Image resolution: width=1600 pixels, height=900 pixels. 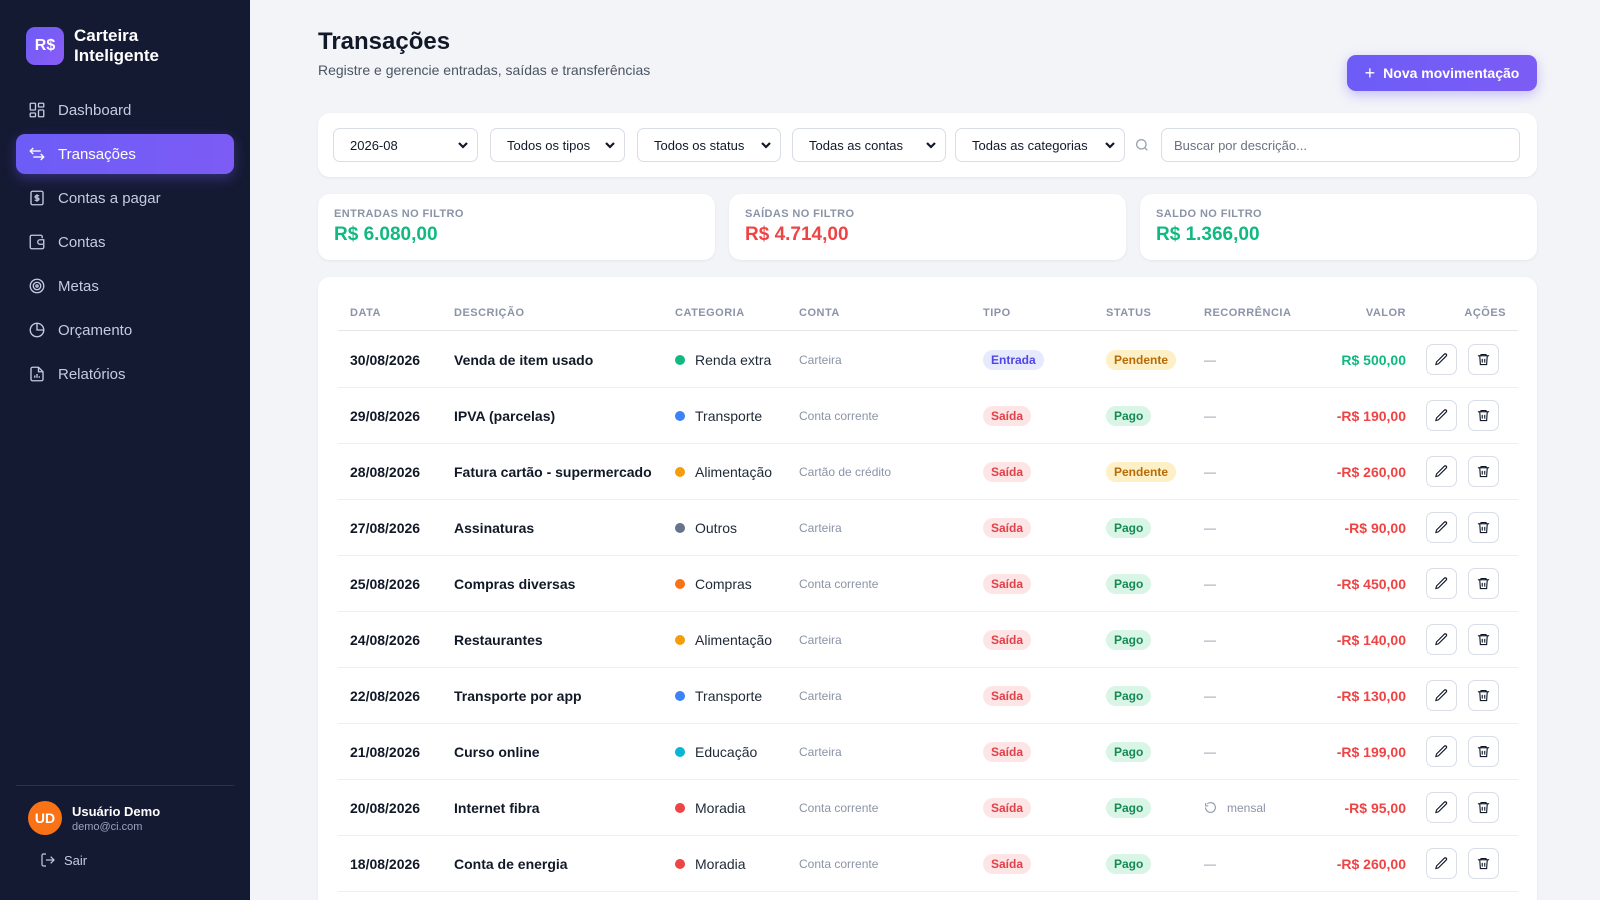 I want to click on search-icon, so click(x=1142, y=145).